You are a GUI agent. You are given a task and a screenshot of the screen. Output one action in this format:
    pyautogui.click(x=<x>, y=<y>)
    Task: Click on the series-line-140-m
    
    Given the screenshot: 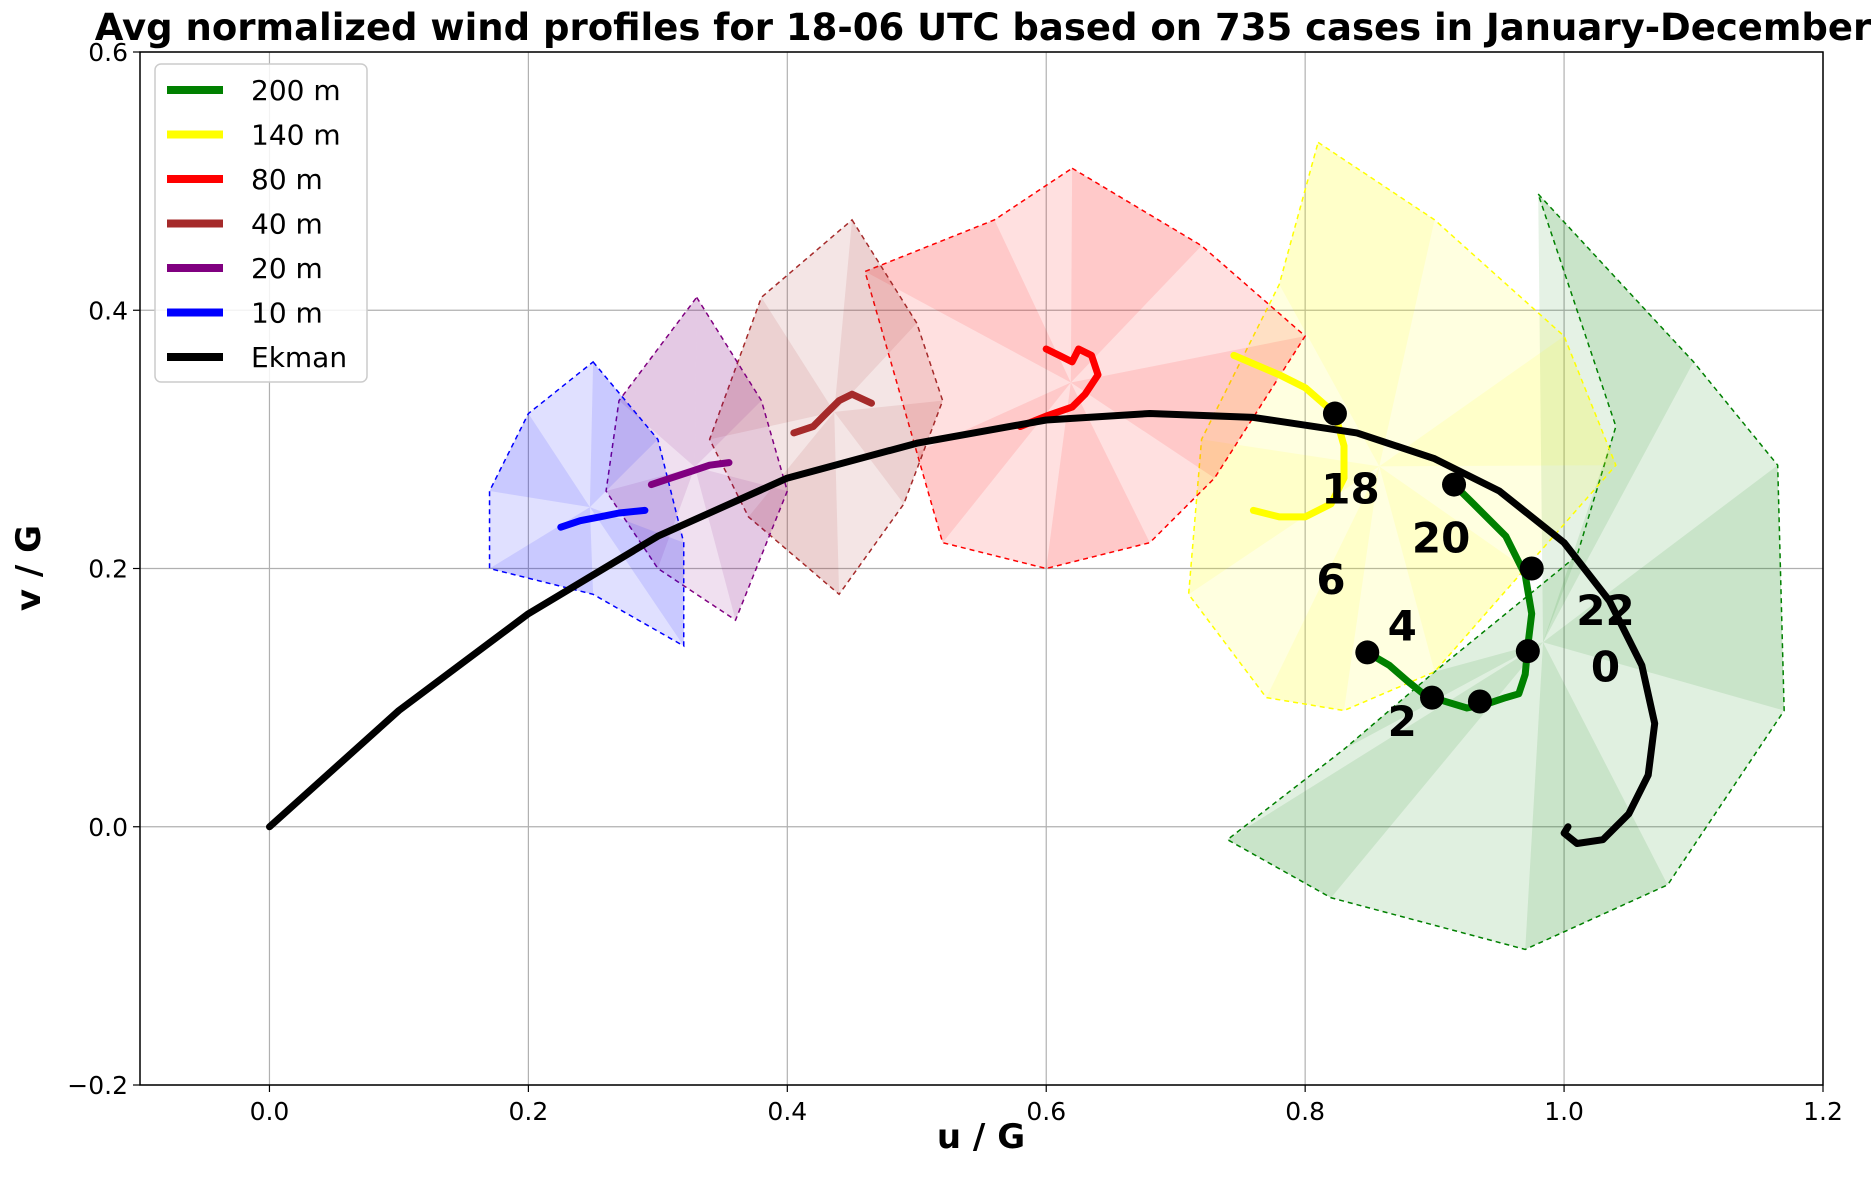 What is the action you would take?
    pyautogui.click(x=1289, y=436)
    